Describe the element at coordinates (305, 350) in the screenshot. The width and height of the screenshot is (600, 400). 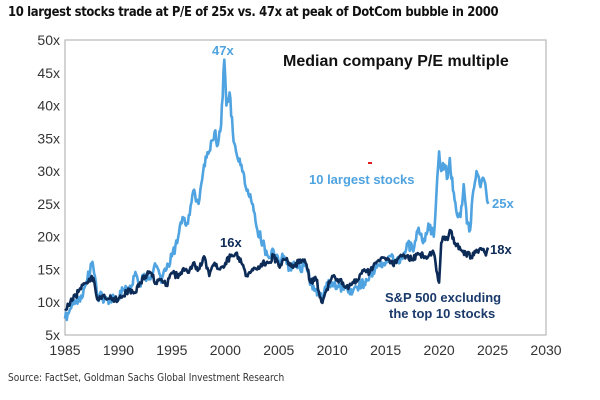
I see `x-axis-ticks: 1985 1990 1995 2000 2005 2010 2015 2020 2025 2030` at that location.